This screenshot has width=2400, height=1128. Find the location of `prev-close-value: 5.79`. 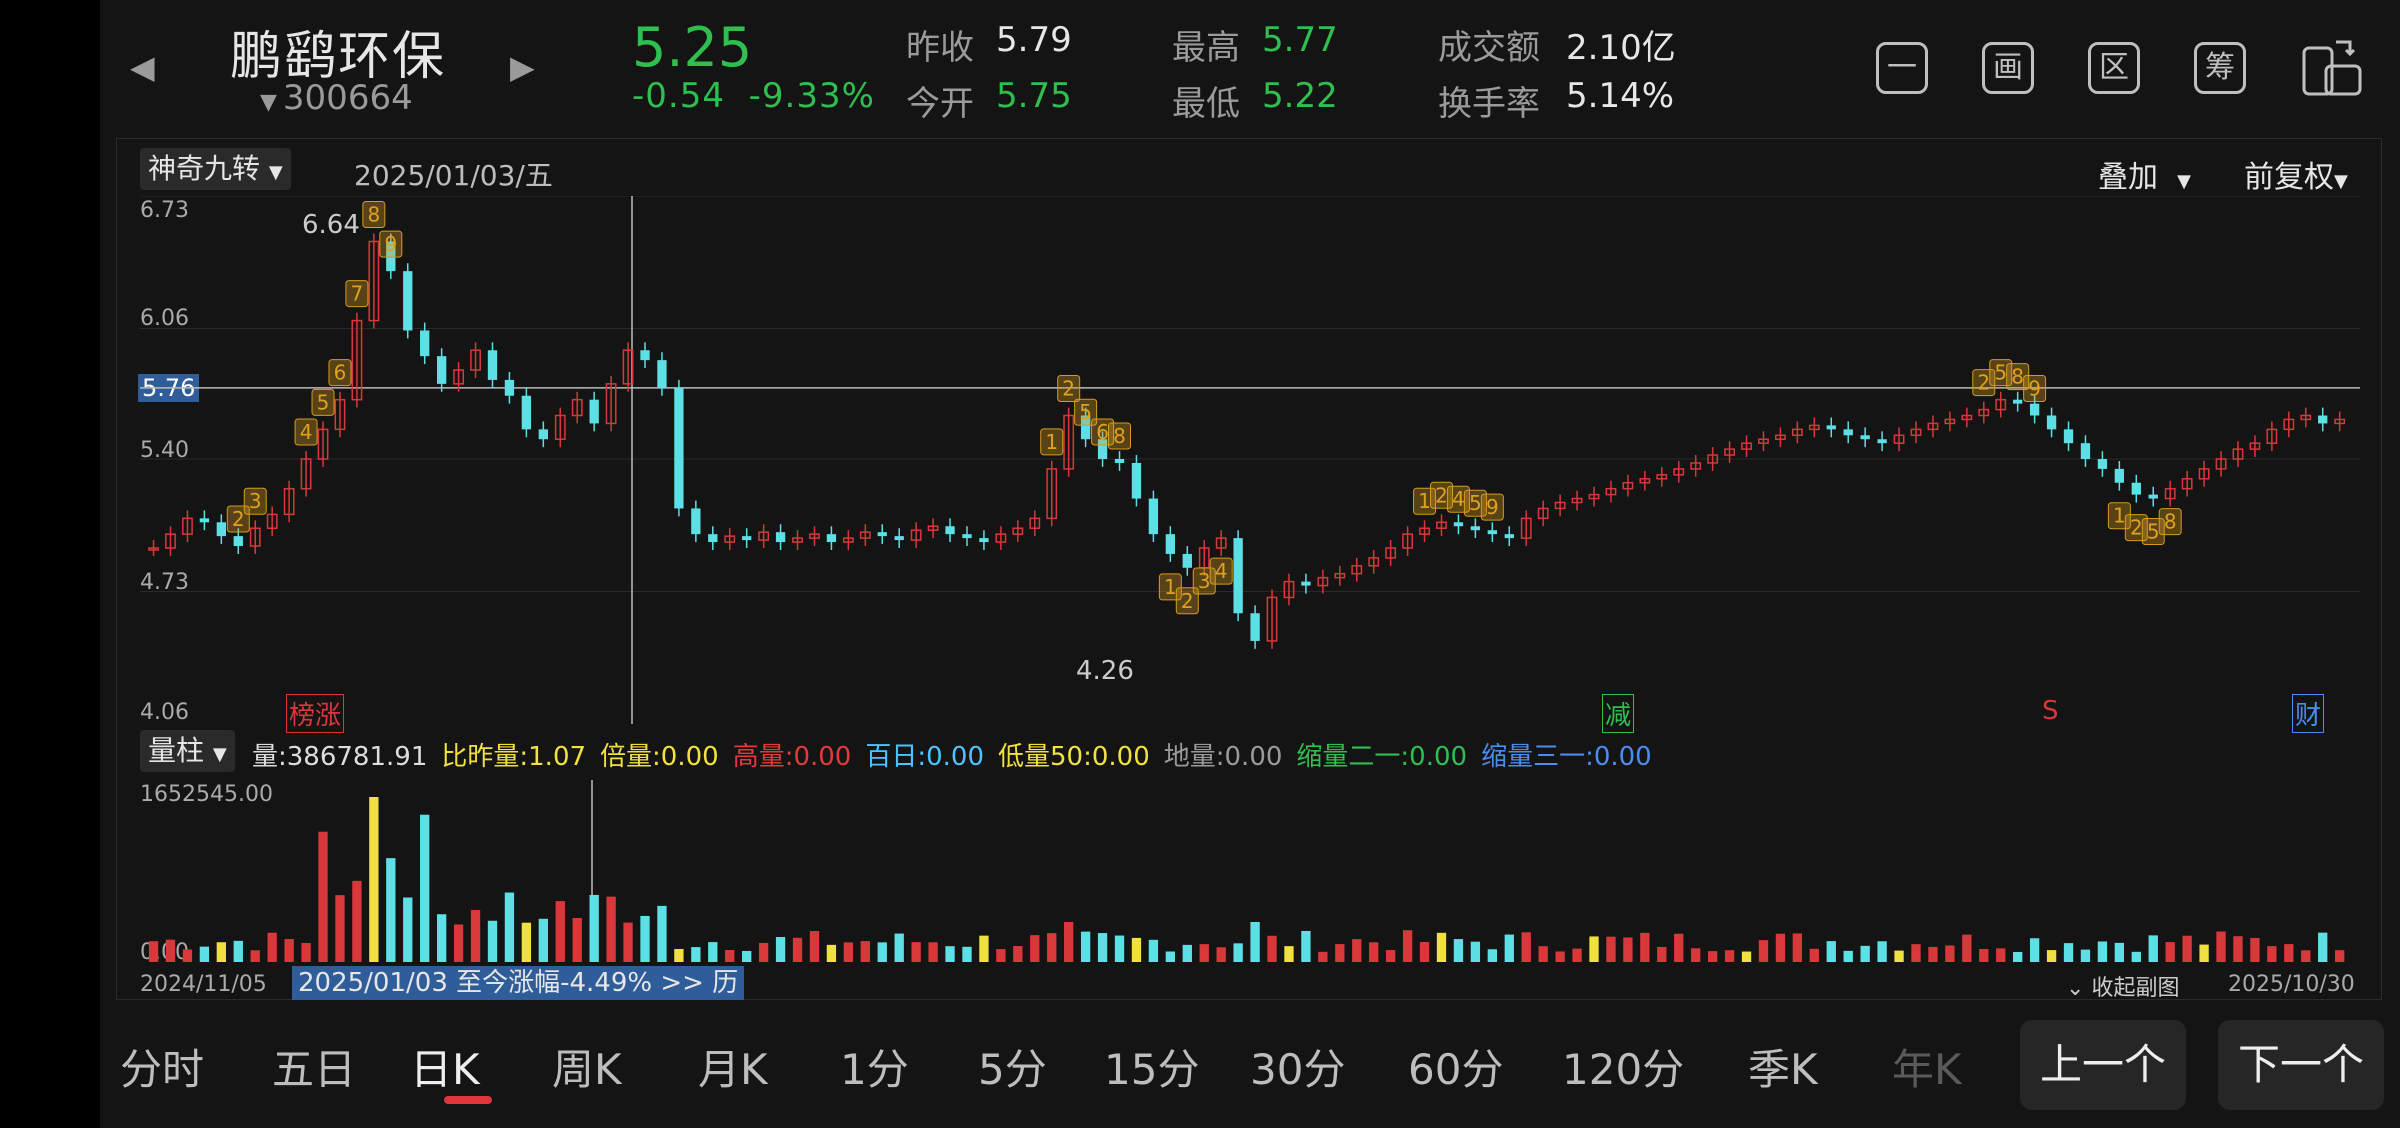

prev-close-value: 5.79 is located at coordinates (1034, 40).